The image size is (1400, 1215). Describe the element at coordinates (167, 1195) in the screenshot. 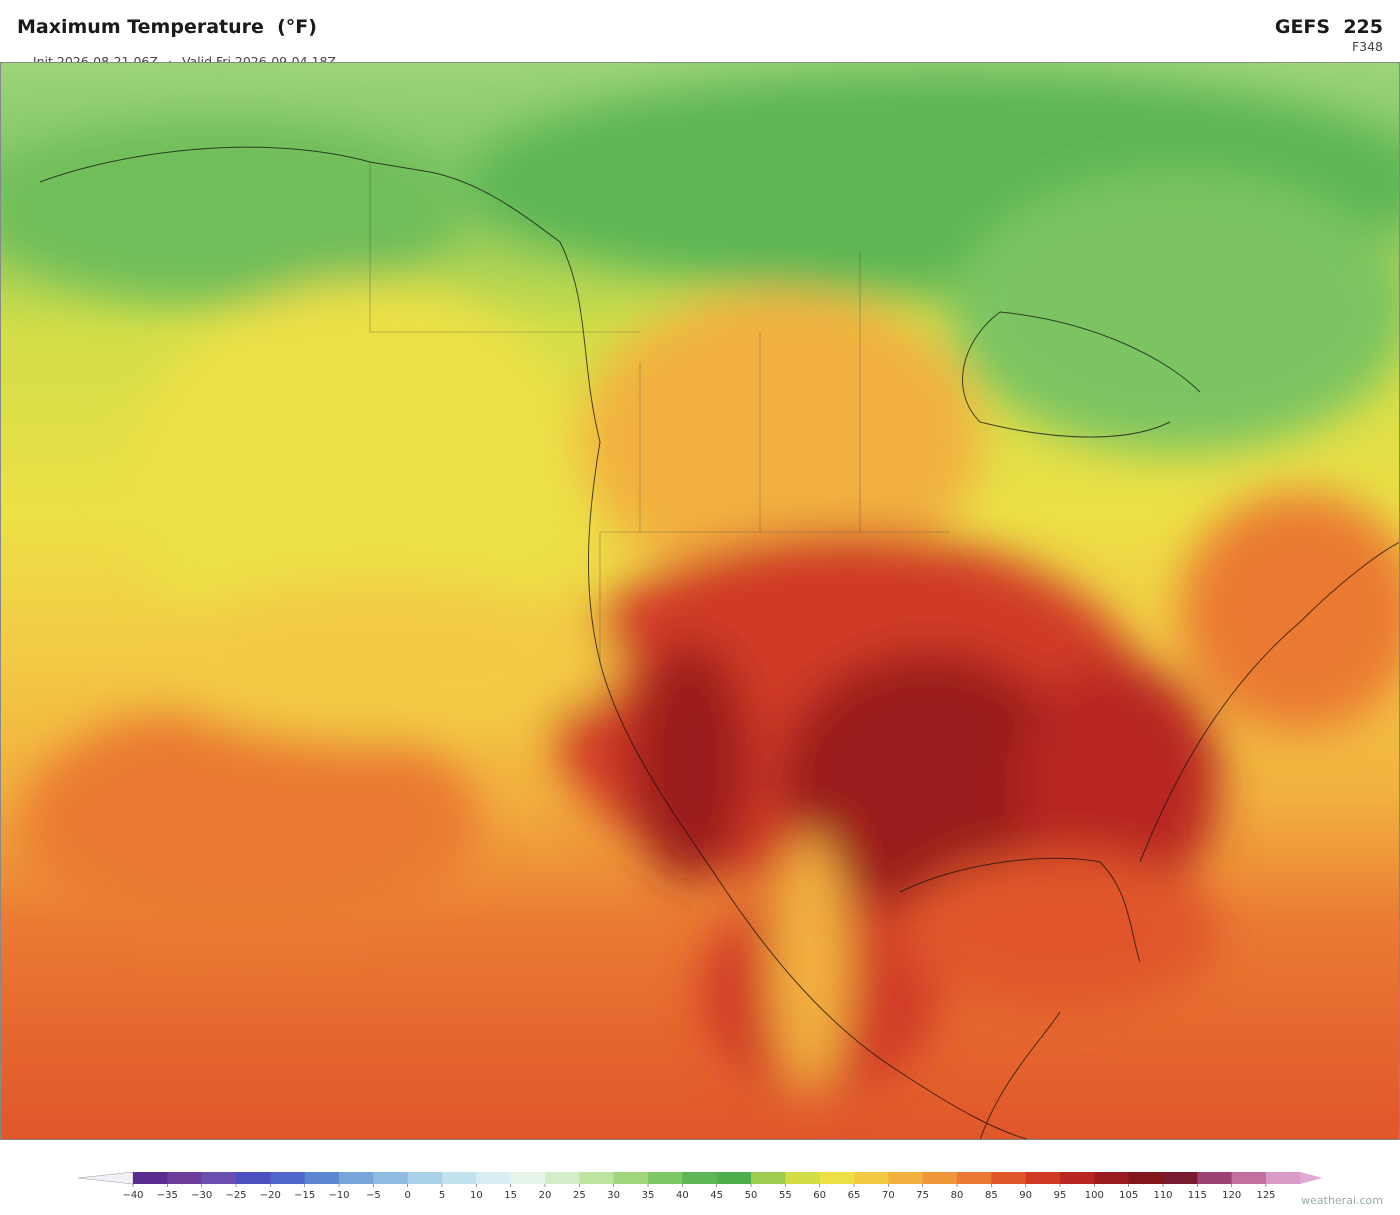

I see `colorbar-tick-label: −35` at that location.